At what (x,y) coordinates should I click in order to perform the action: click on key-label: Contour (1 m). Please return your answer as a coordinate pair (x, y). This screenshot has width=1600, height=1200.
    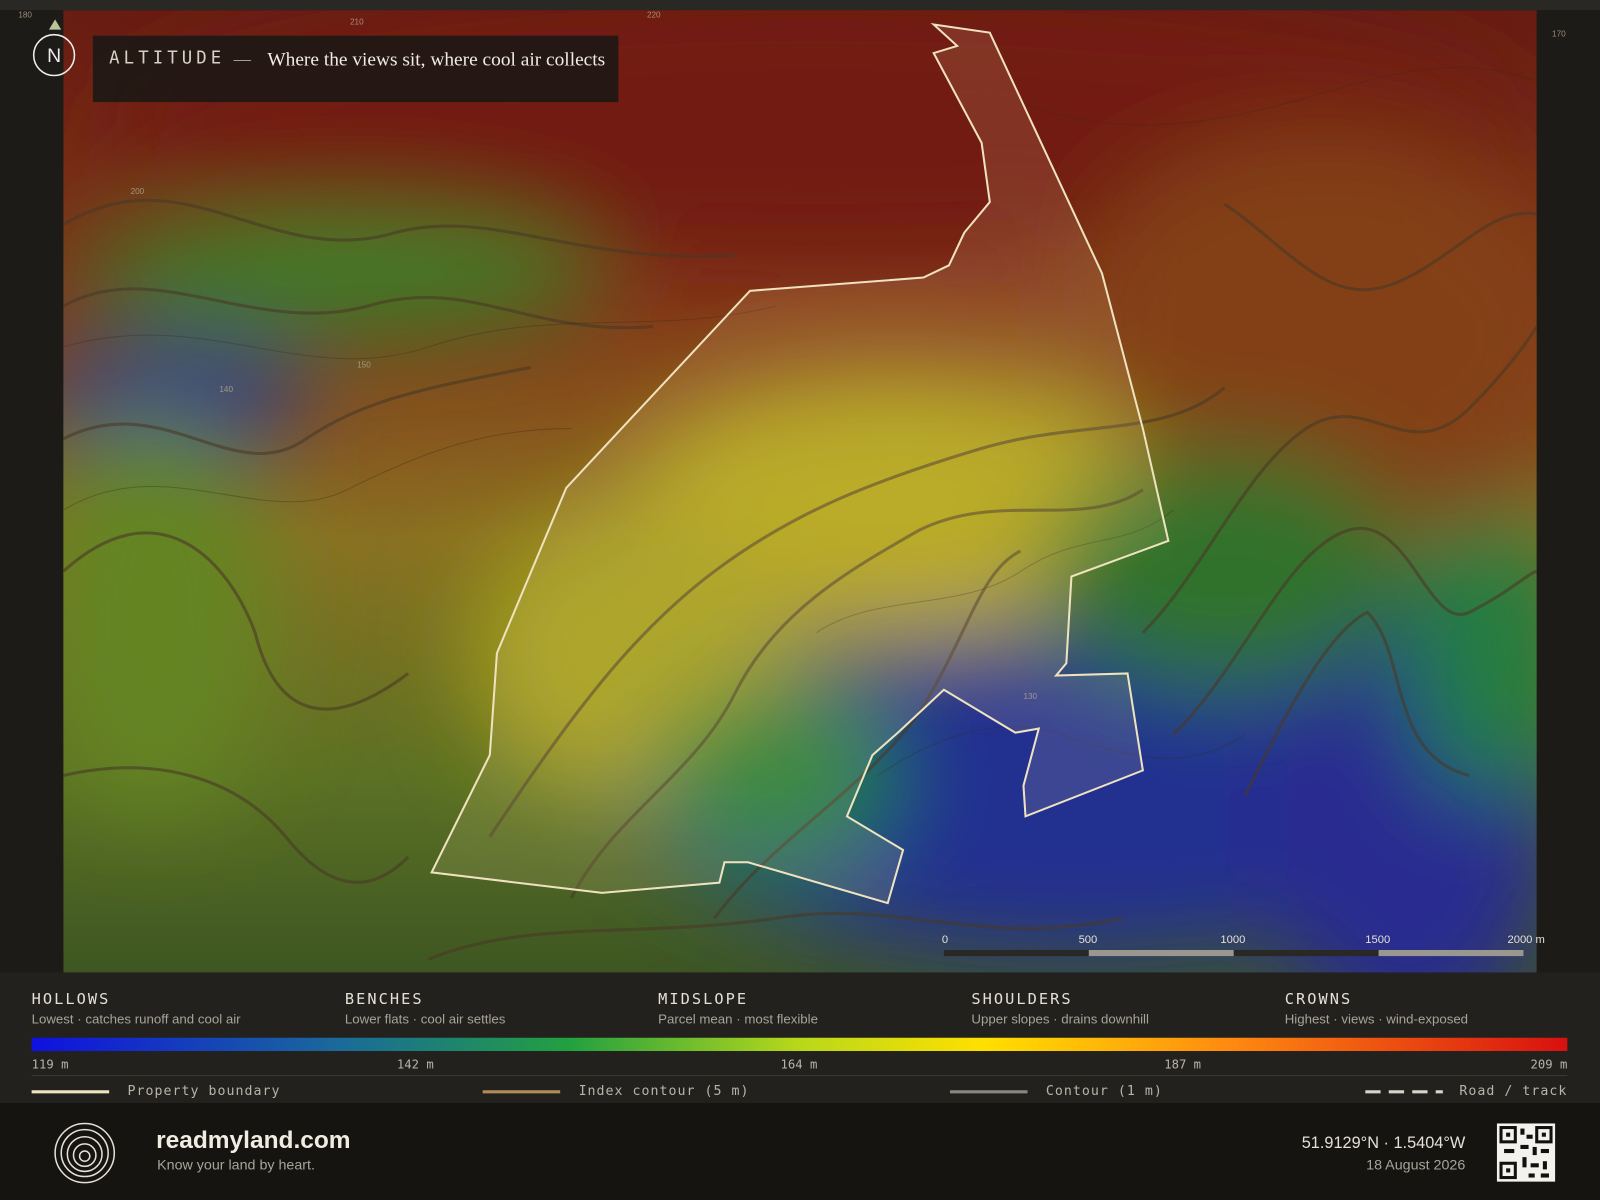
    Looking at the image, I should click on (1104, 1091).